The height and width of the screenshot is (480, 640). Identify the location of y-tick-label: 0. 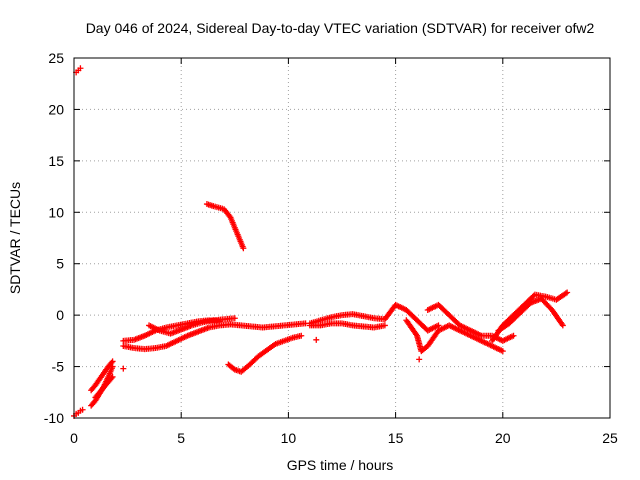
(60, 315).